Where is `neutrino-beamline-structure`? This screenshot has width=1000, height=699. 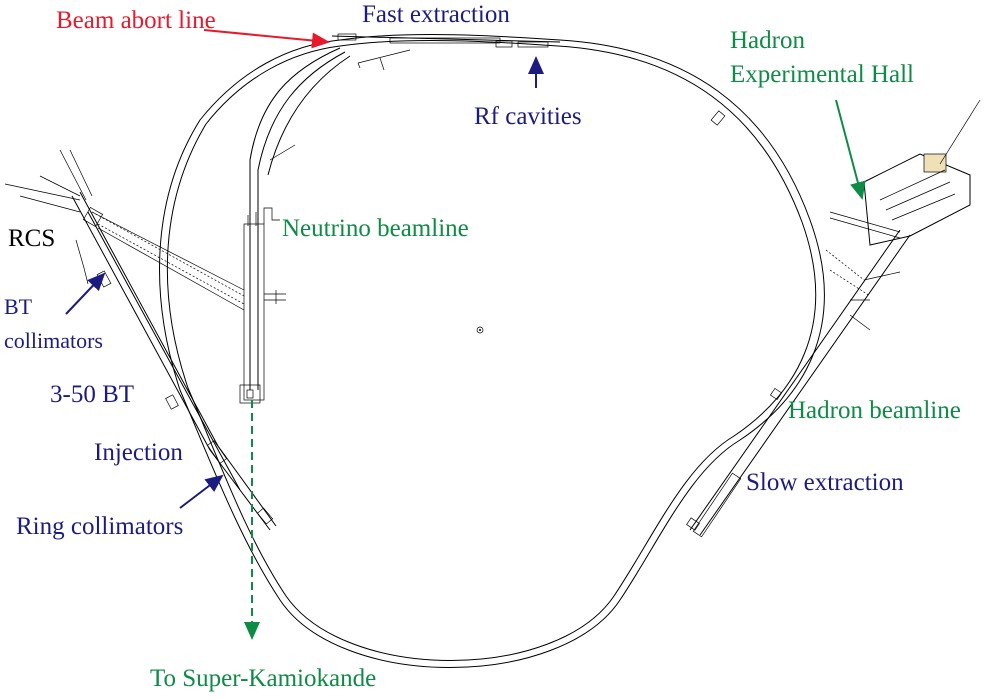 neutrino-beamline-structure is located at coordinates (295, 225).